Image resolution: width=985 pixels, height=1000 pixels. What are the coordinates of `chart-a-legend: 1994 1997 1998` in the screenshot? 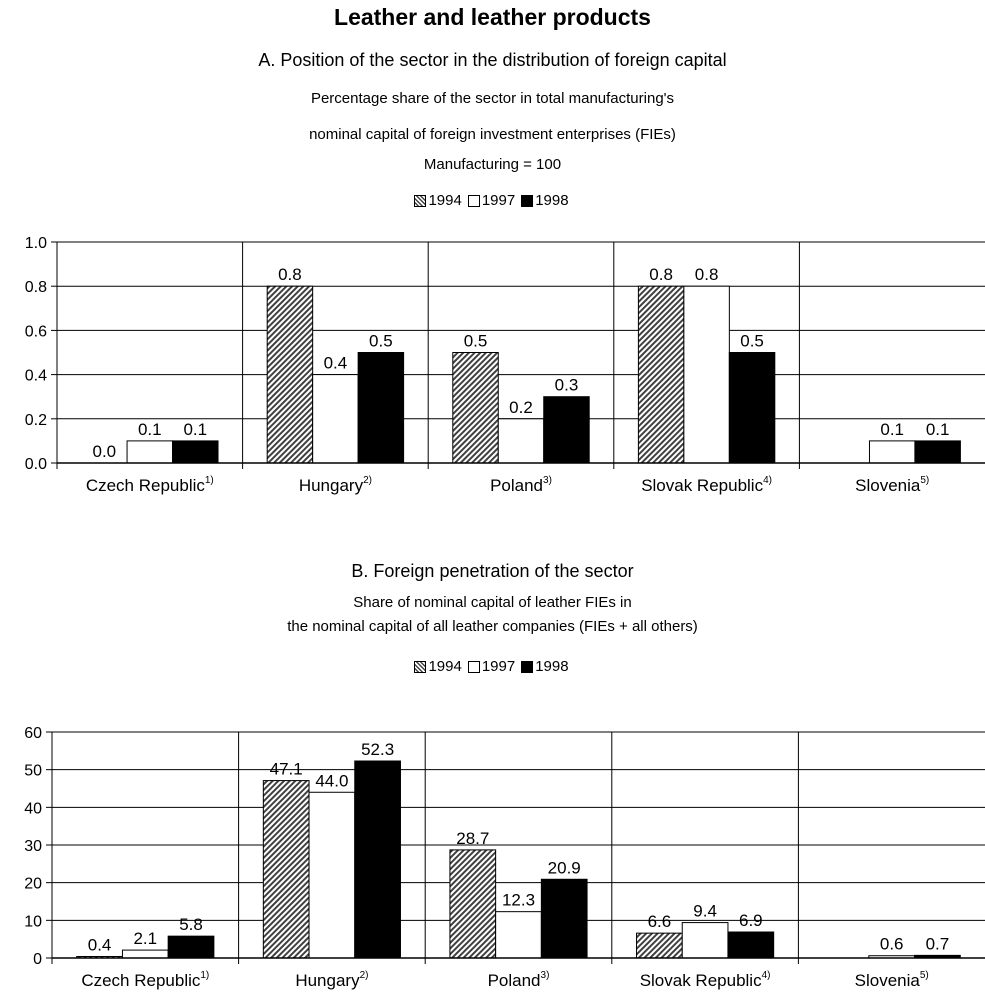 It's located at (492, 200).